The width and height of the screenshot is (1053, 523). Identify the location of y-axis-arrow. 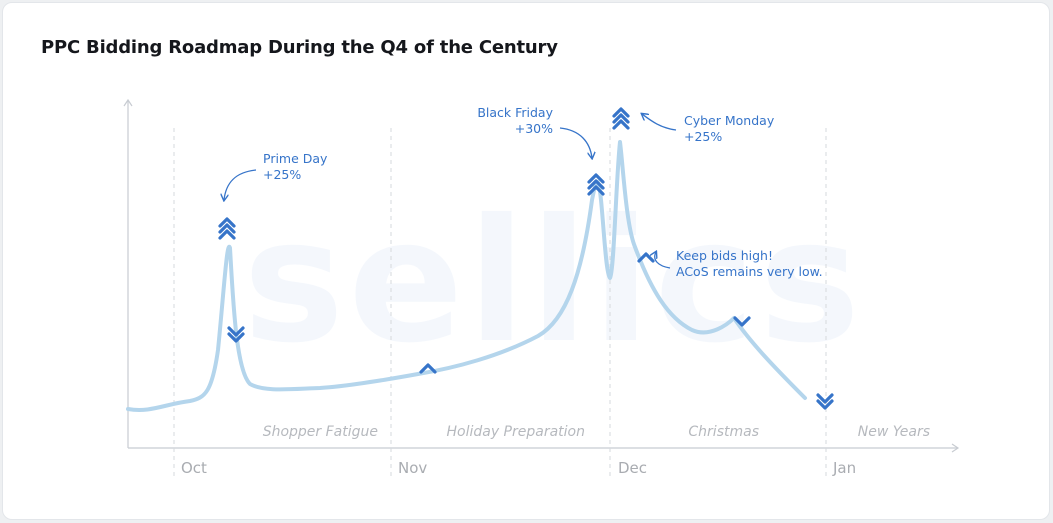
(128, 102).